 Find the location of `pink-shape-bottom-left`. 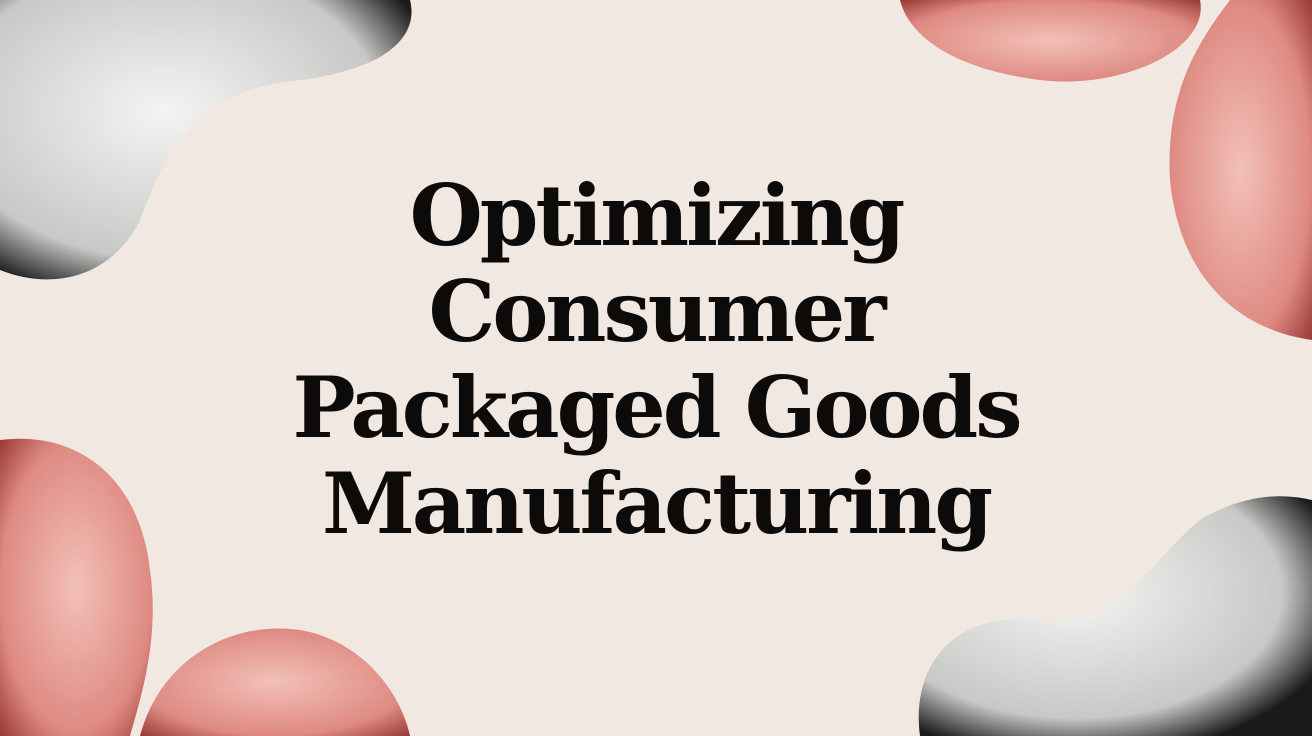

pink-shape-bottom-left is located at coordinates (76, 587).